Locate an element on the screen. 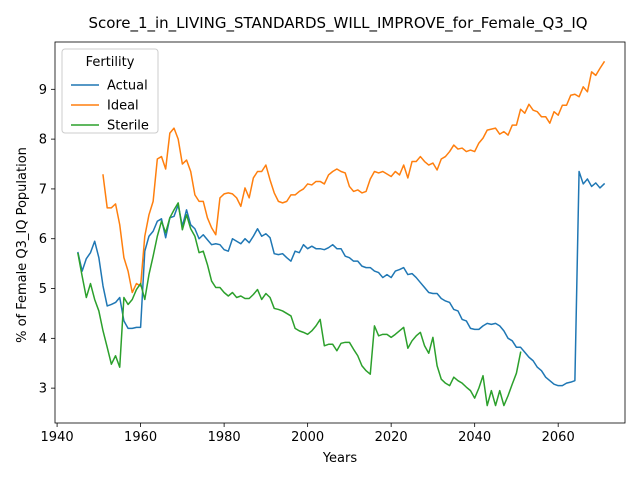 This screenshot has height=480, width=640. x-axis-label: Years is located at coordinates (340, 458).